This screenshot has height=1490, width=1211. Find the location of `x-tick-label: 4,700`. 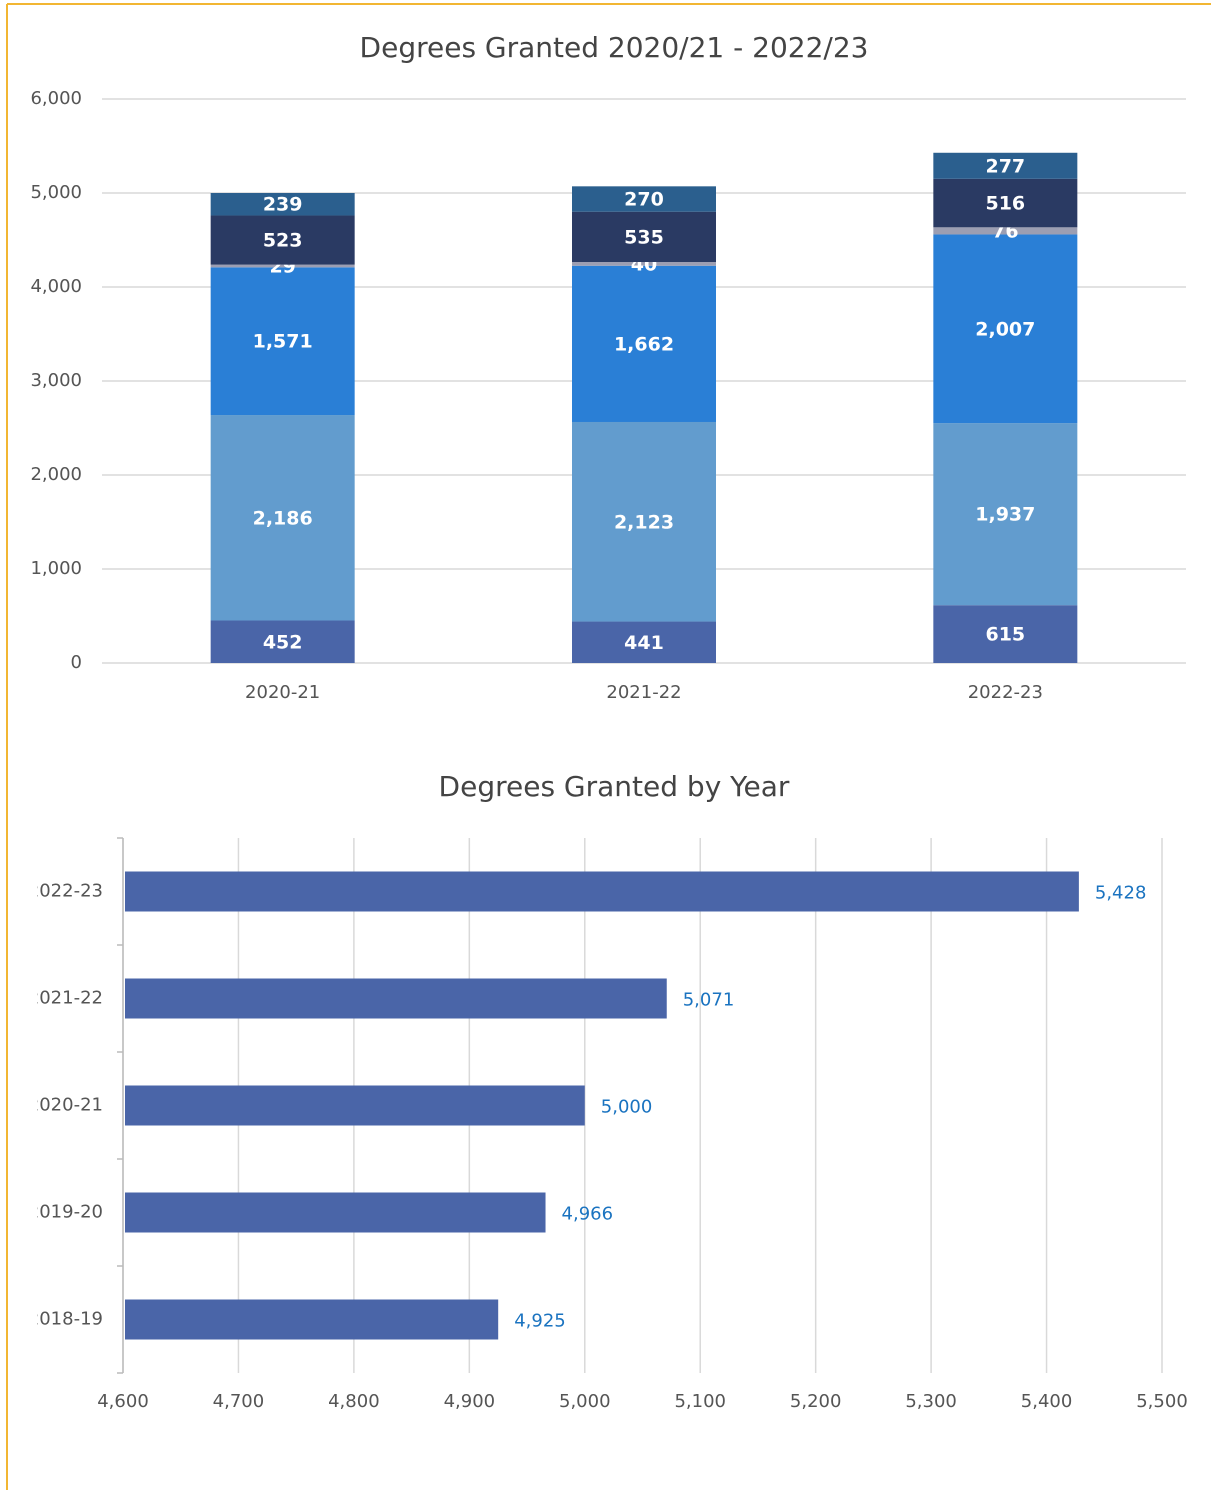

x-tick-label: 4,700 is located at coordinates (239, 1401).